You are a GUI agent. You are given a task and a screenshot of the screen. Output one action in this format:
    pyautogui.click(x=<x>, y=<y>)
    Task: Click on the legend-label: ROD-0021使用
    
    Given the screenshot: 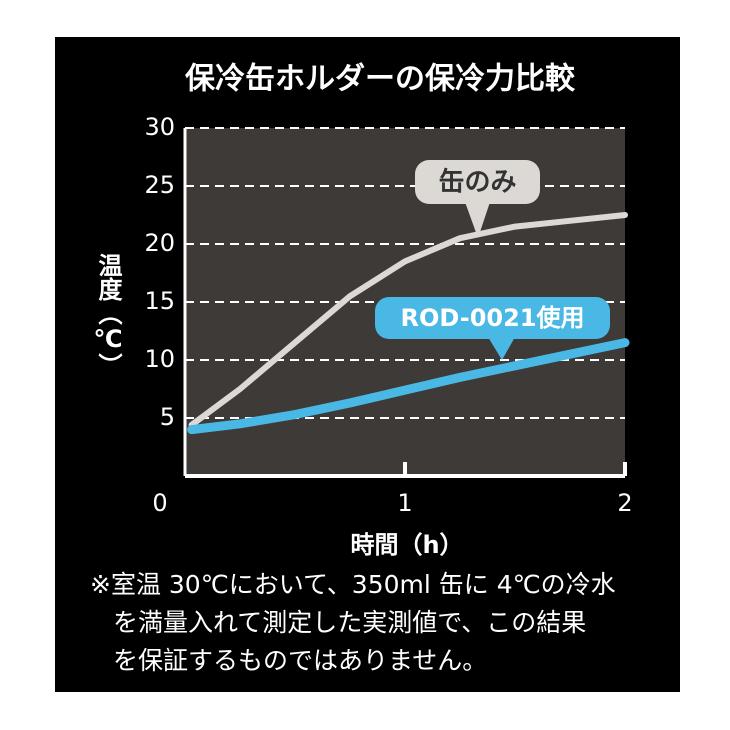 What is the action you would take?
    pyautogui.click(x=492, y=318)
    